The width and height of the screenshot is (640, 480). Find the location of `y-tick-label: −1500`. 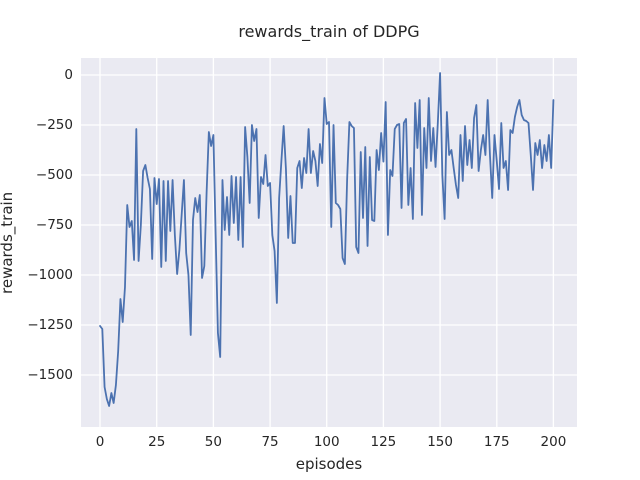

y-tick-label: −1500 is located at coordinates (50, 375).